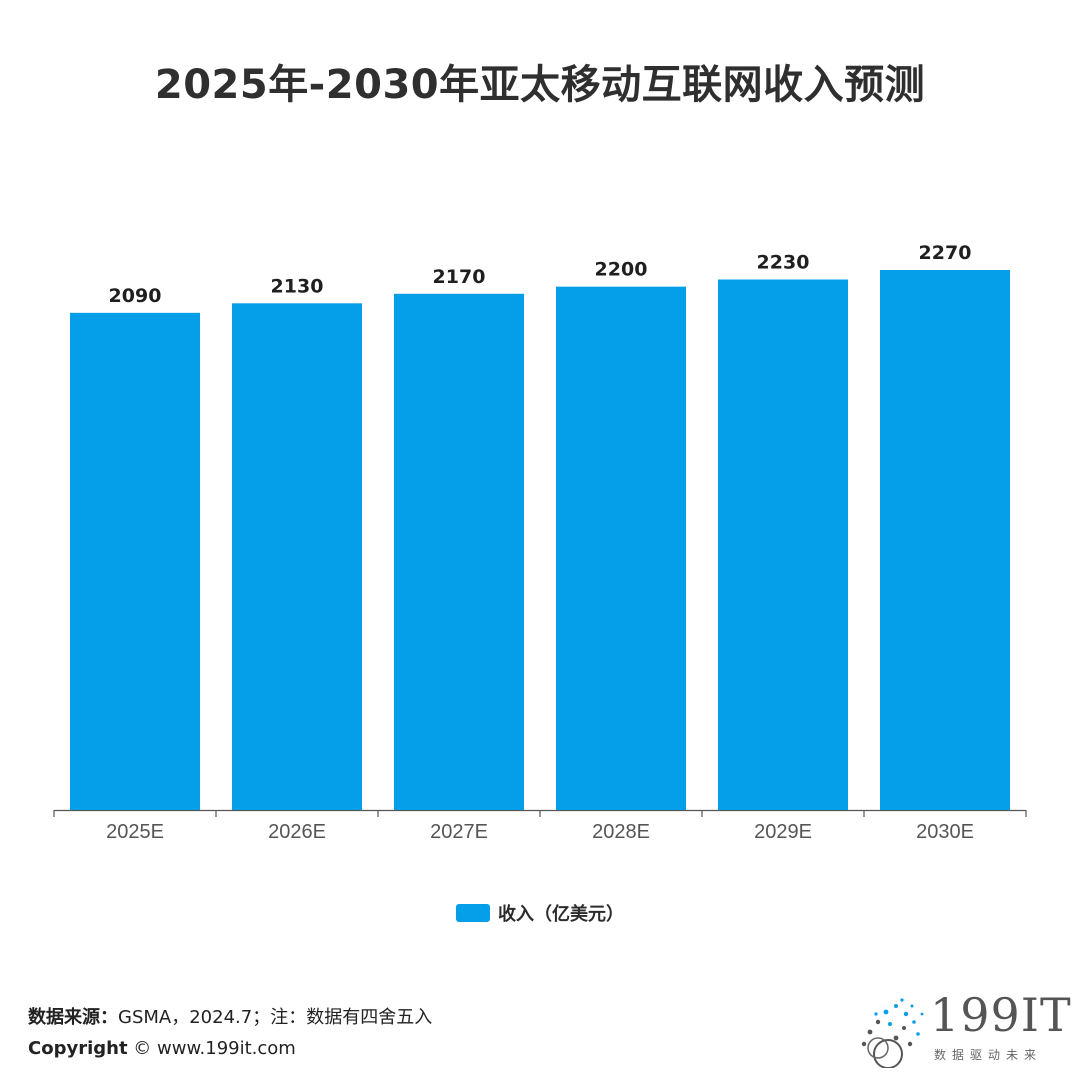  What do you see at coordinates (297, 832) in the screenshot?
I see `x-tick-label-2026E: 2026E` at bounding box center [297, 832].